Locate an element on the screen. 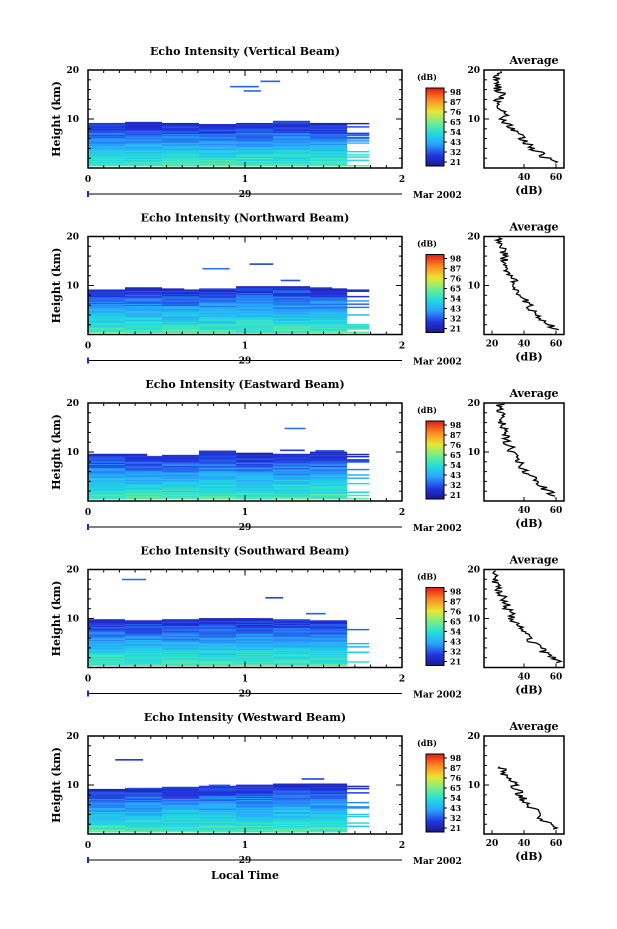 This screenshot has height=929, width=617. panel-title: Echo Intensity (Northward Beam) is located at coordinates (245, 218).